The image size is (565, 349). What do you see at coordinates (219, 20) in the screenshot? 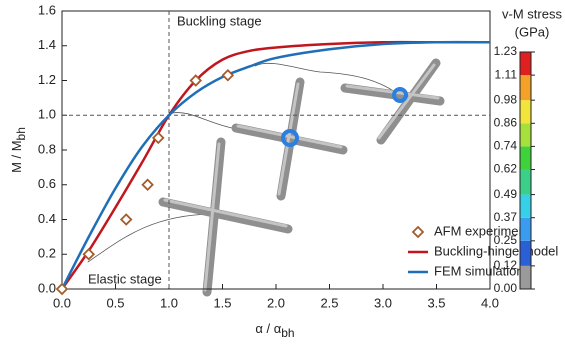
I see `annotation: Buckling stage` at bounding box center [219, 20].